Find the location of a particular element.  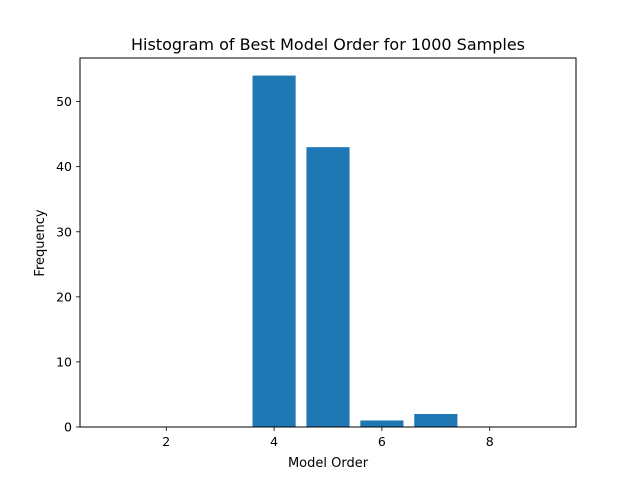

y-axis-ticks: 0 10 20 30 40 50 is located at coordinates (68, 264).